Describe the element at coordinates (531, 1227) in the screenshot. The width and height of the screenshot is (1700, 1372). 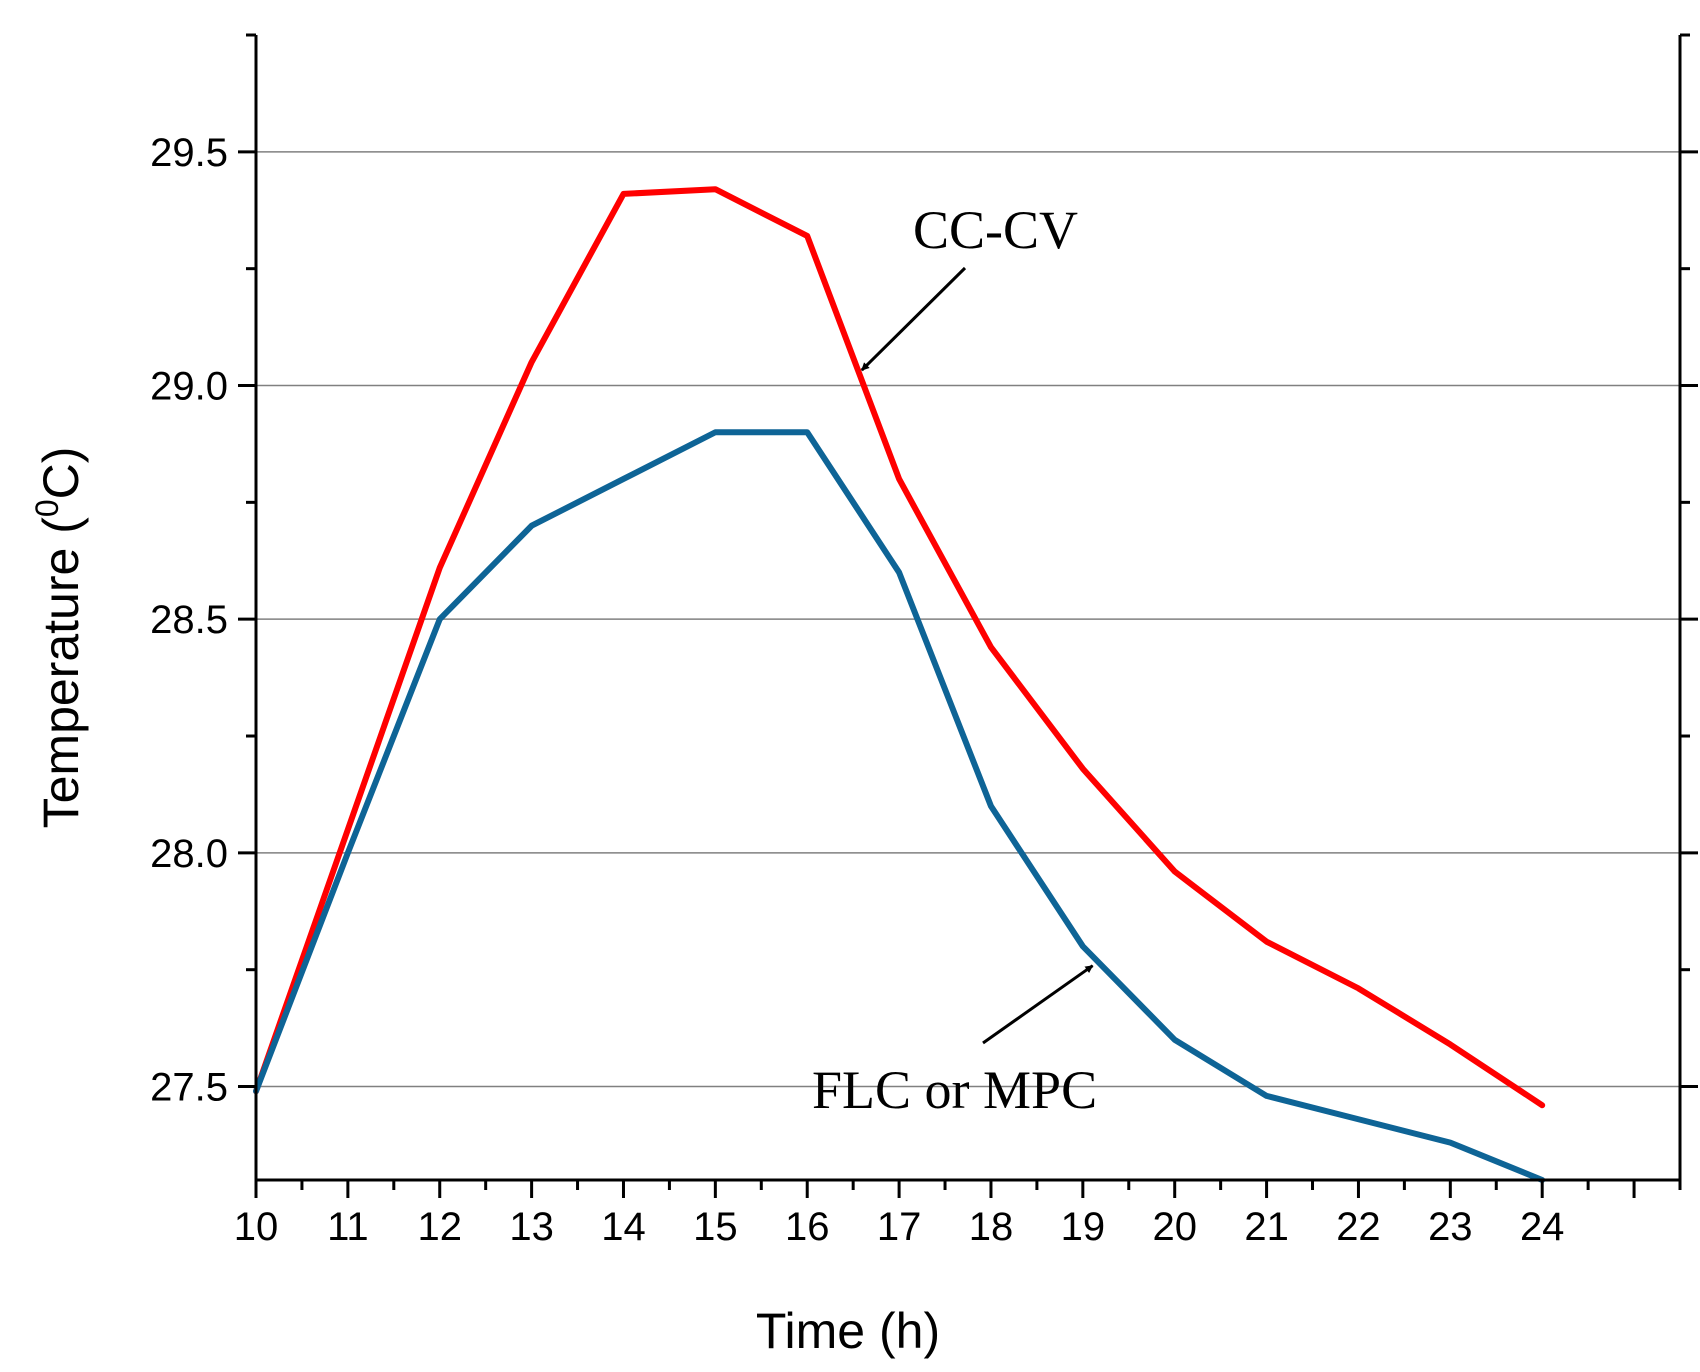
I see `x-tick-label: 13` at that location.